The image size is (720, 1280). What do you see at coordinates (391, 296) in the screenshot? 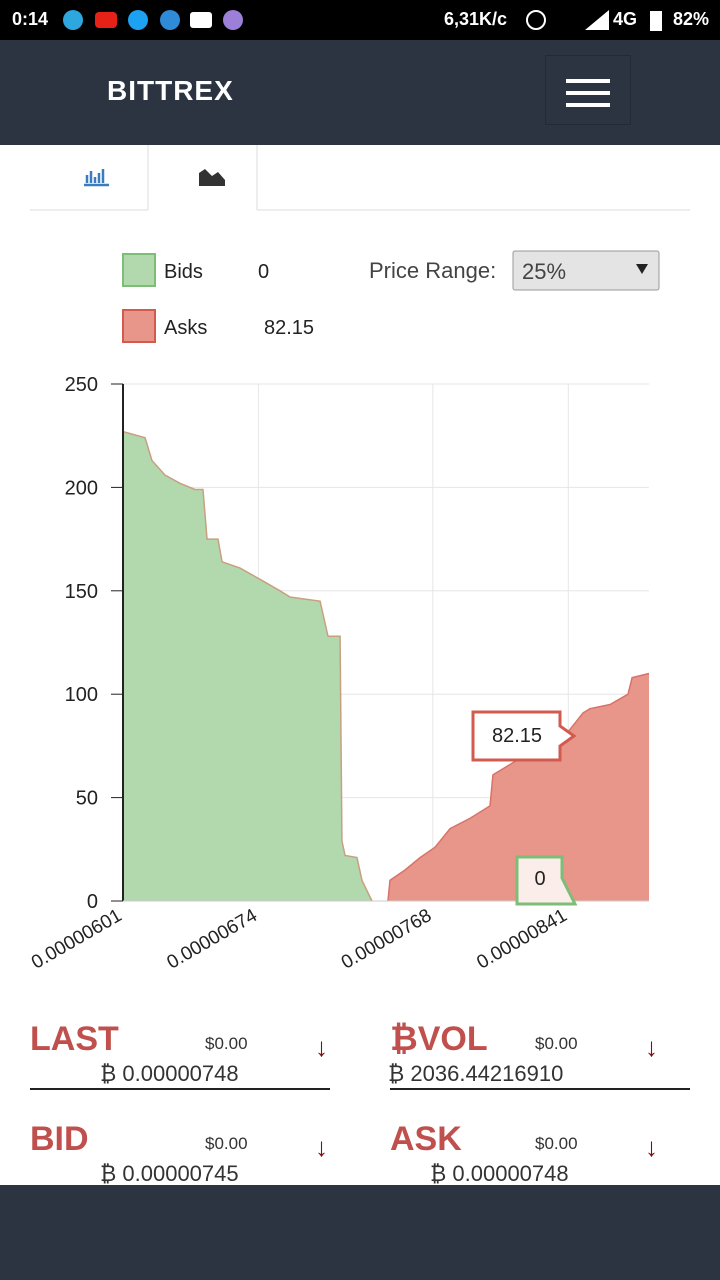
I see `legend: Bids 0 Asks 82.15 Price Range: 25%` at bounding box center [391, 296].